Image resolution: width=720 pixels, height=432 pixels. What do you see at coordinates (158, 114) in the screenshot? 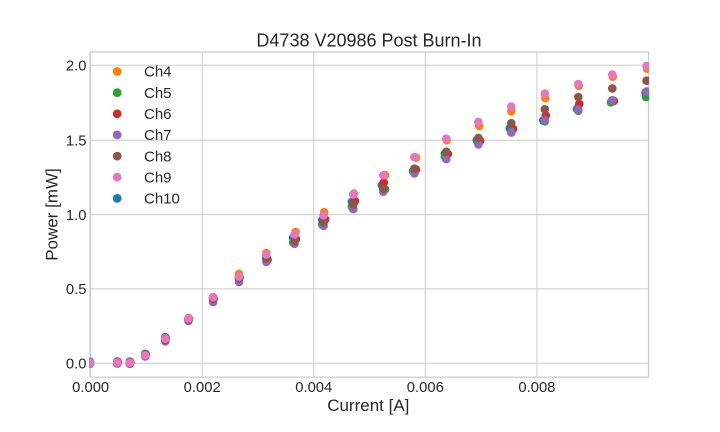
I see `svg-text: Ch6` at bounding box center [158, 114].